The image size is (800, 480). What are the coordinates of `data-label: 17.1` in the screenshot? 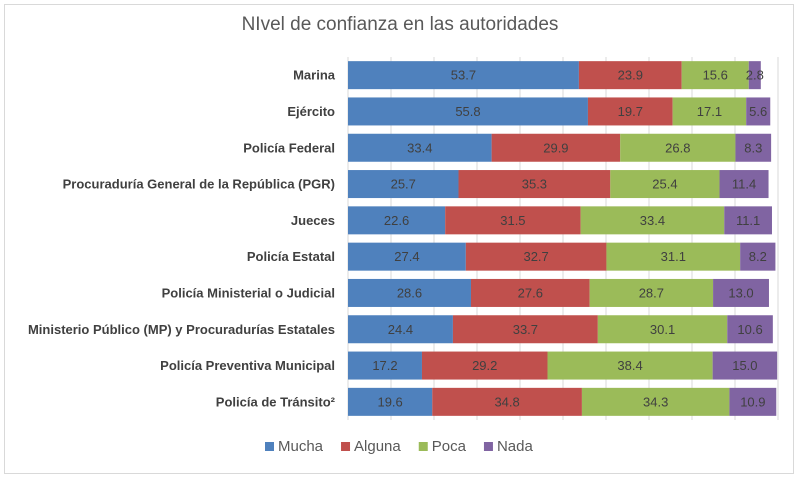 It's located at (709, 111).